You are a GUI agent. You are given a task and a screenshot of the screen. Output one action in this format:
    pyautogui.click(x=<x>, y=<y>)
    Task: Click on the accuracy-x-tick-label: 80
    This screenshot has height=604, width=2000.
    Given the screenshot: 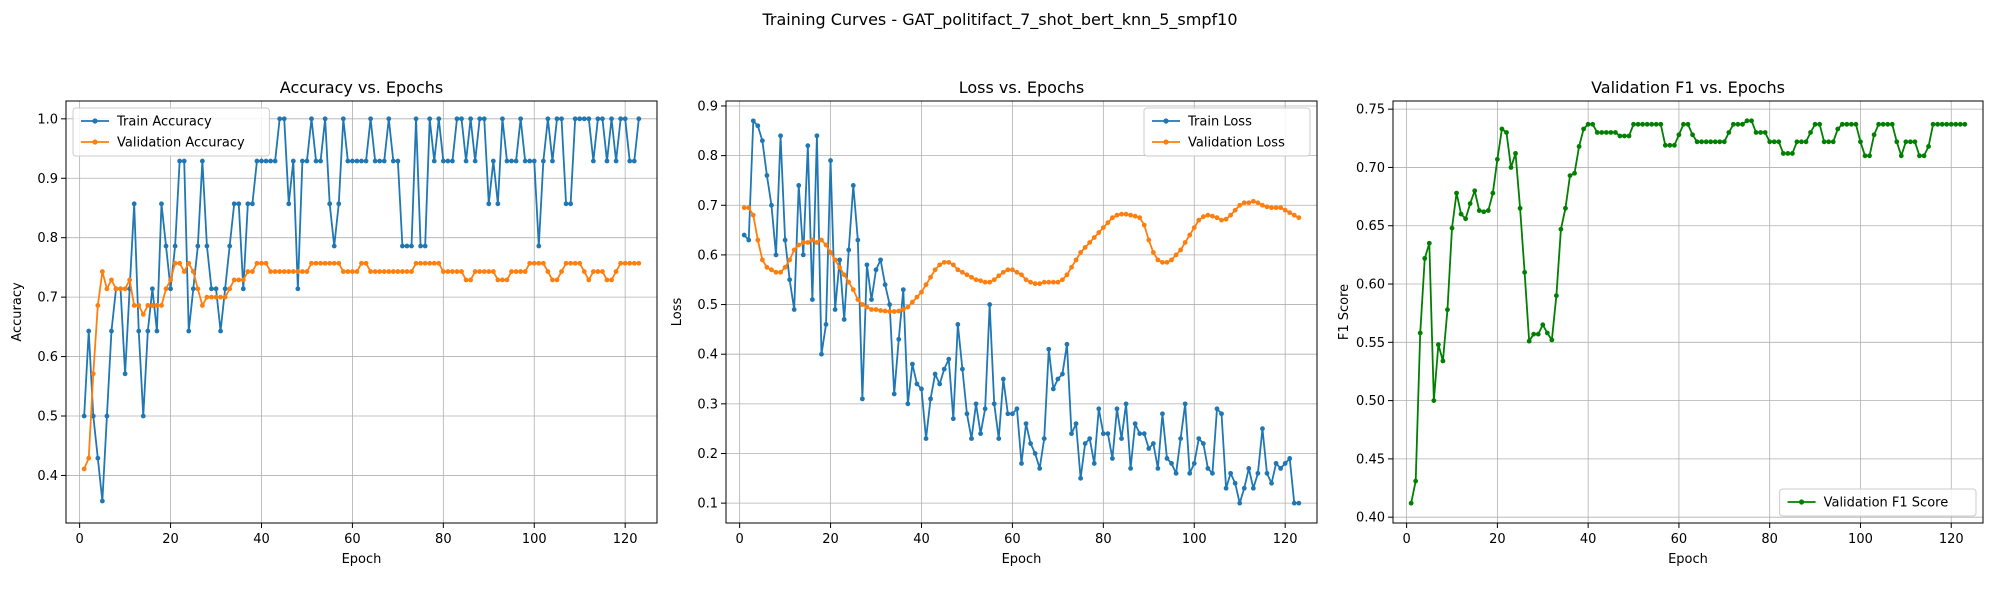 What is the action you would take?
    pyautogui.click(x=443, y=539)
    